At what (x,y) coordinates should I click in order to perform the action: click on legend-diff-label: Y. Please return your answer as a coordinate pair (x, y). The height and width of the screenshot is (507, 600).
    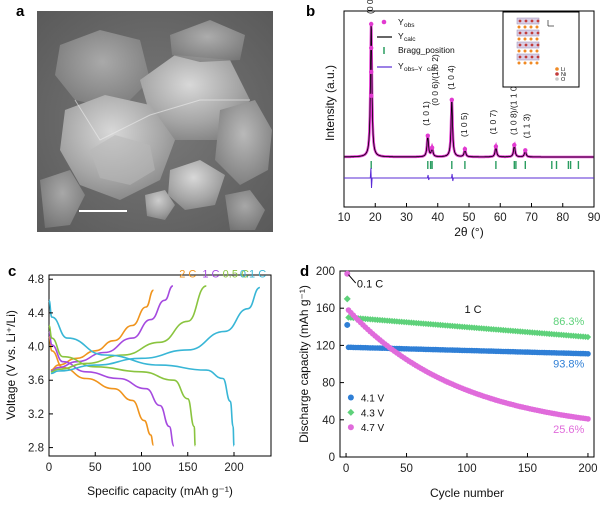
    Looking at the image, I should click on (401, 66).